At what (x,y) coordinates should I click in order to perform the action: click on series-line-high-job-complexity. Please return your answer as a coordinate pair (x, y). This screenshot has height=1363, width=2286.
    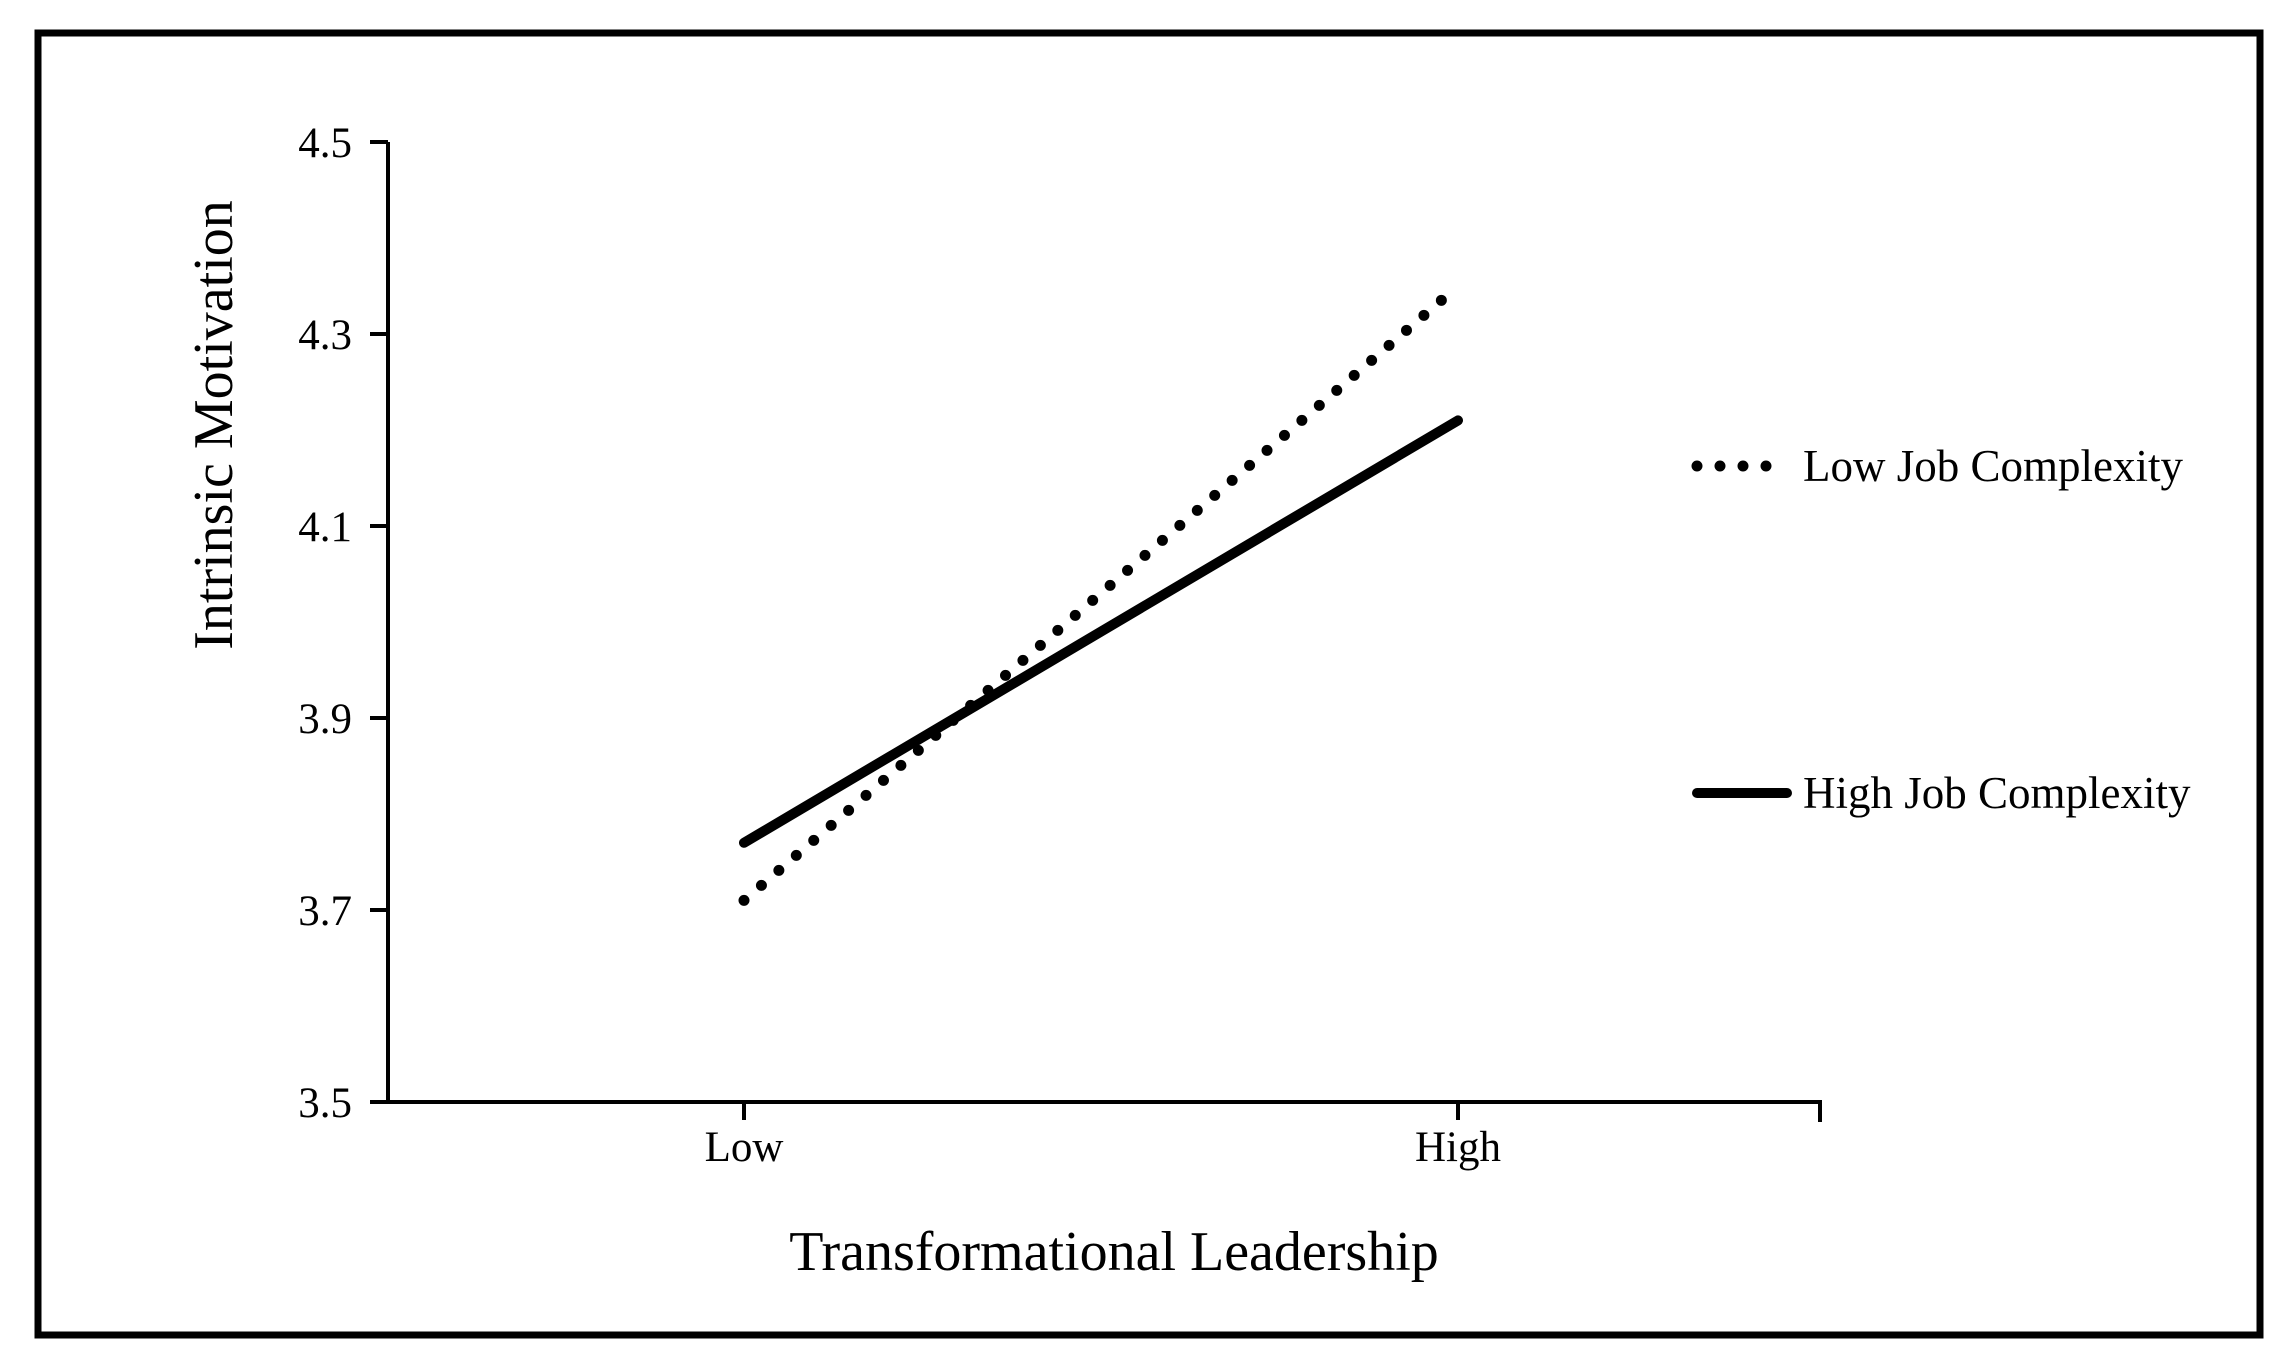
    Looking at the image, I should click on (1101, 631).